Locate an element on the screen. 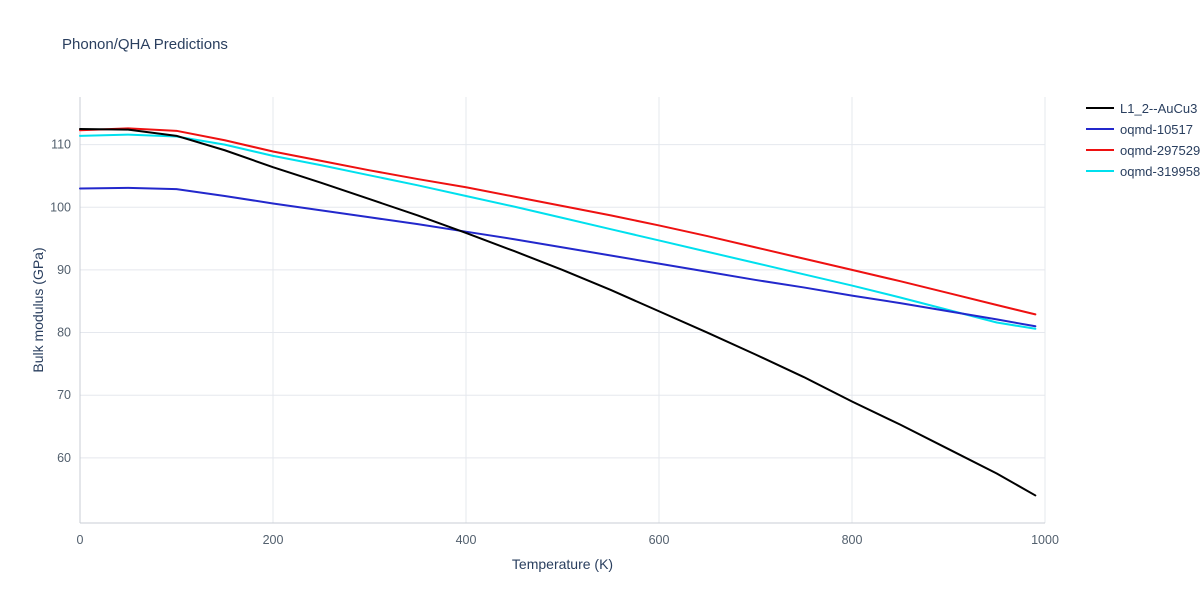 This screenshot has height=600, width=1200. y-axis-title: Bulk modulus (GPa) is located at coordinates (38, 310).